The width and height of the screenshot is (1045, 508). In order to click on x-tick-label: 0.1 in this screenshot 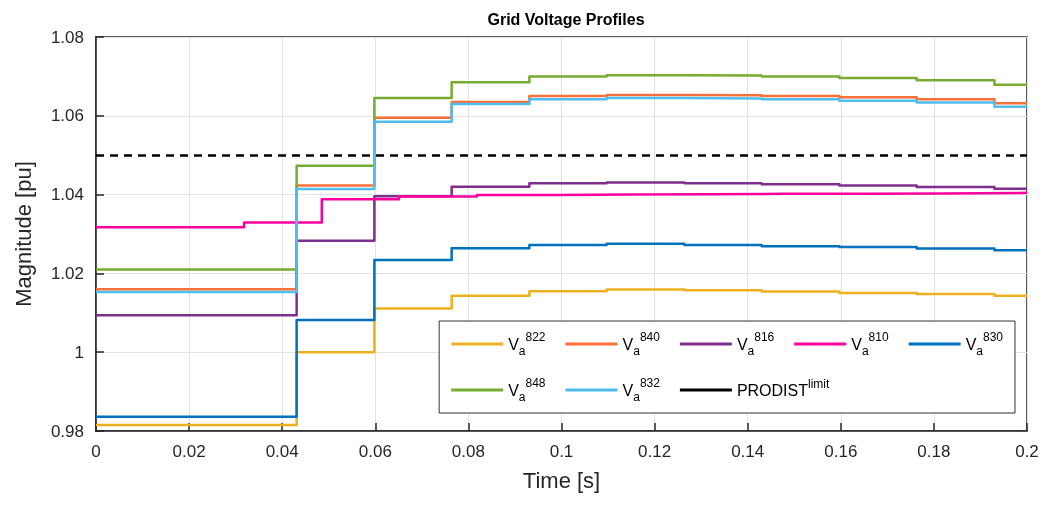, I will do `click(561, 451)`.